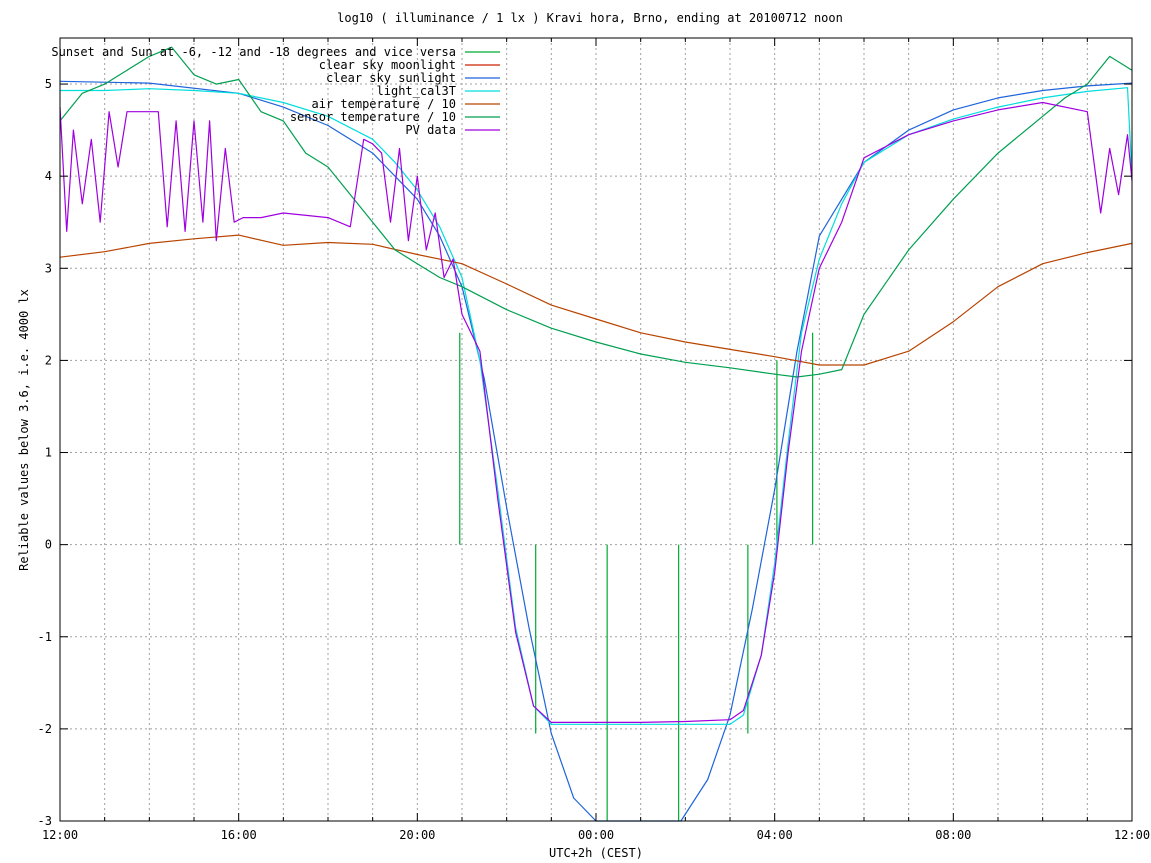 This screenshot has width=1151, height=863. Describe the element at coordinates (387, 65) in the screenshot. I see `legend-label: clear sky moonlight` at that location.